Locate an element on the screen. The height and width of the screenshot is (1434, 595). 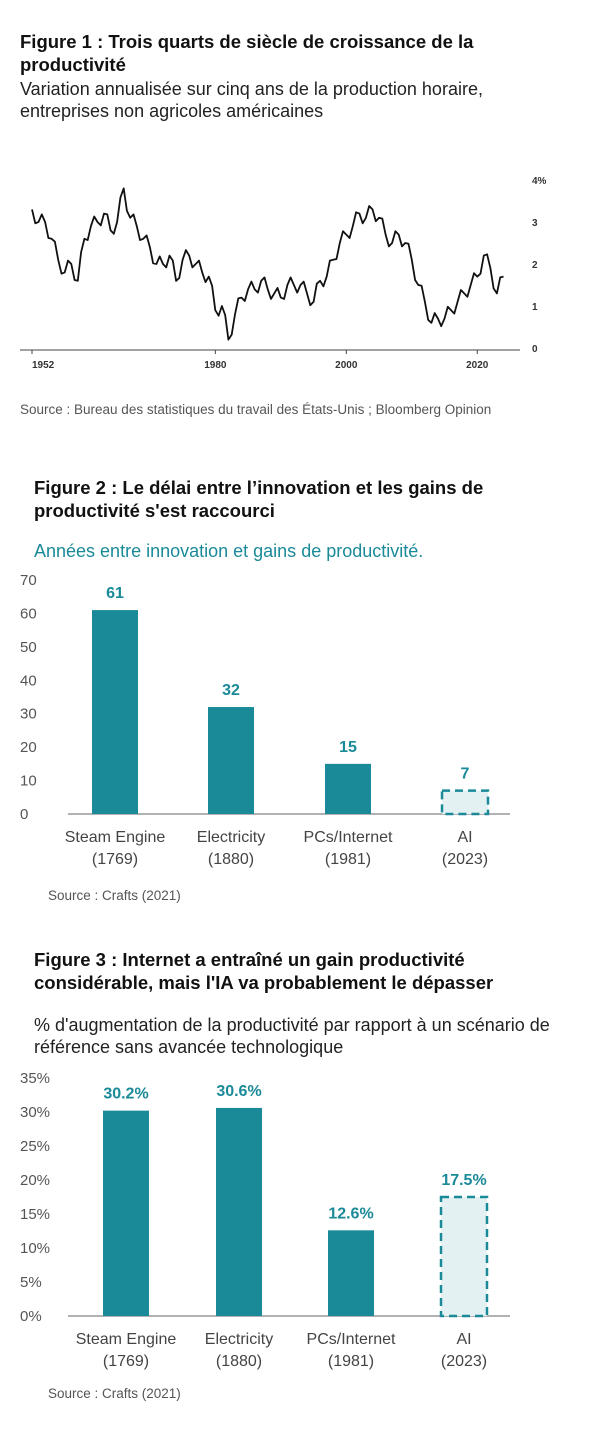
fig2-x-tick-label: (2023) is located at coordinates (465, 859).